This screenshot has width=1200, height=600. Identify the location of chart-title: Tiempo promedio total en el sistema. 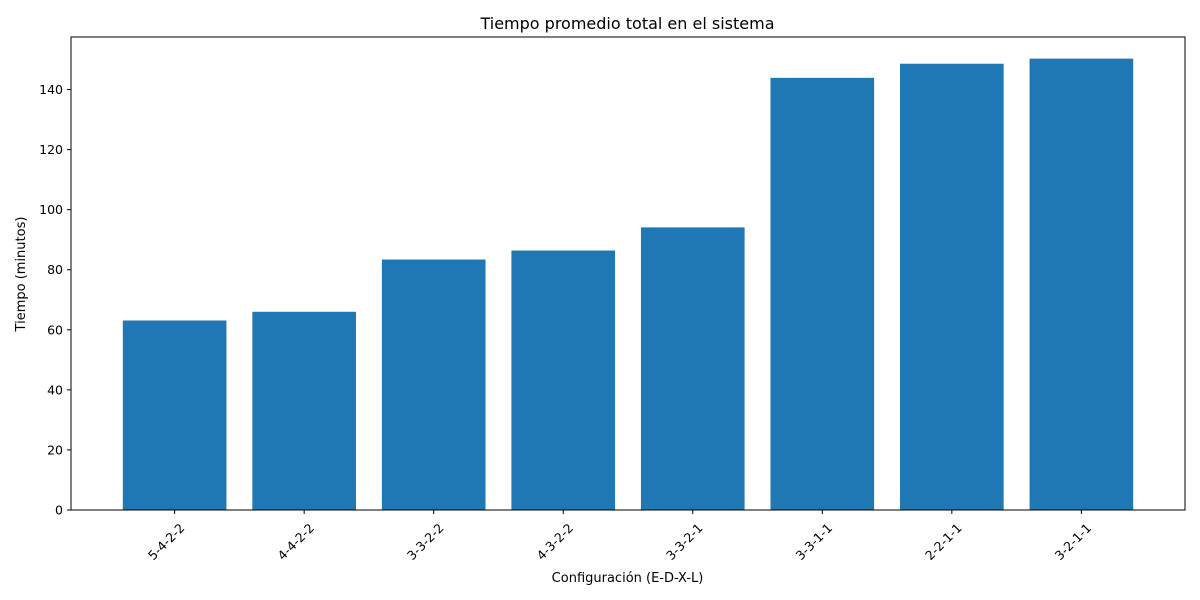
(626, 23).